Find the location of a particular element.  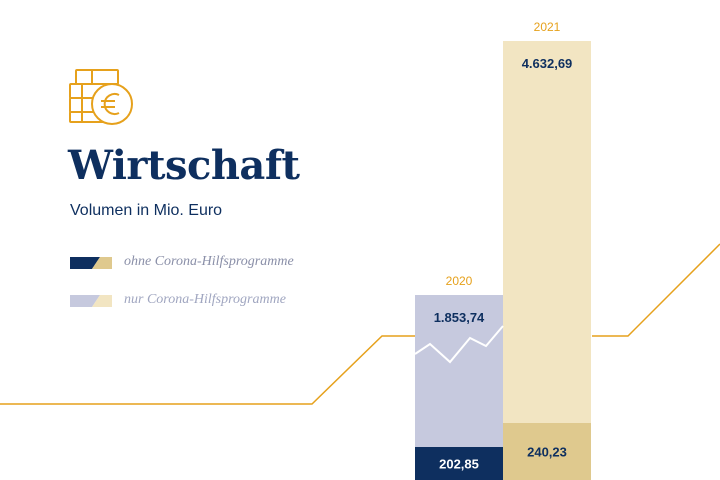

trend-line-right is located at coordinates (656, 290).